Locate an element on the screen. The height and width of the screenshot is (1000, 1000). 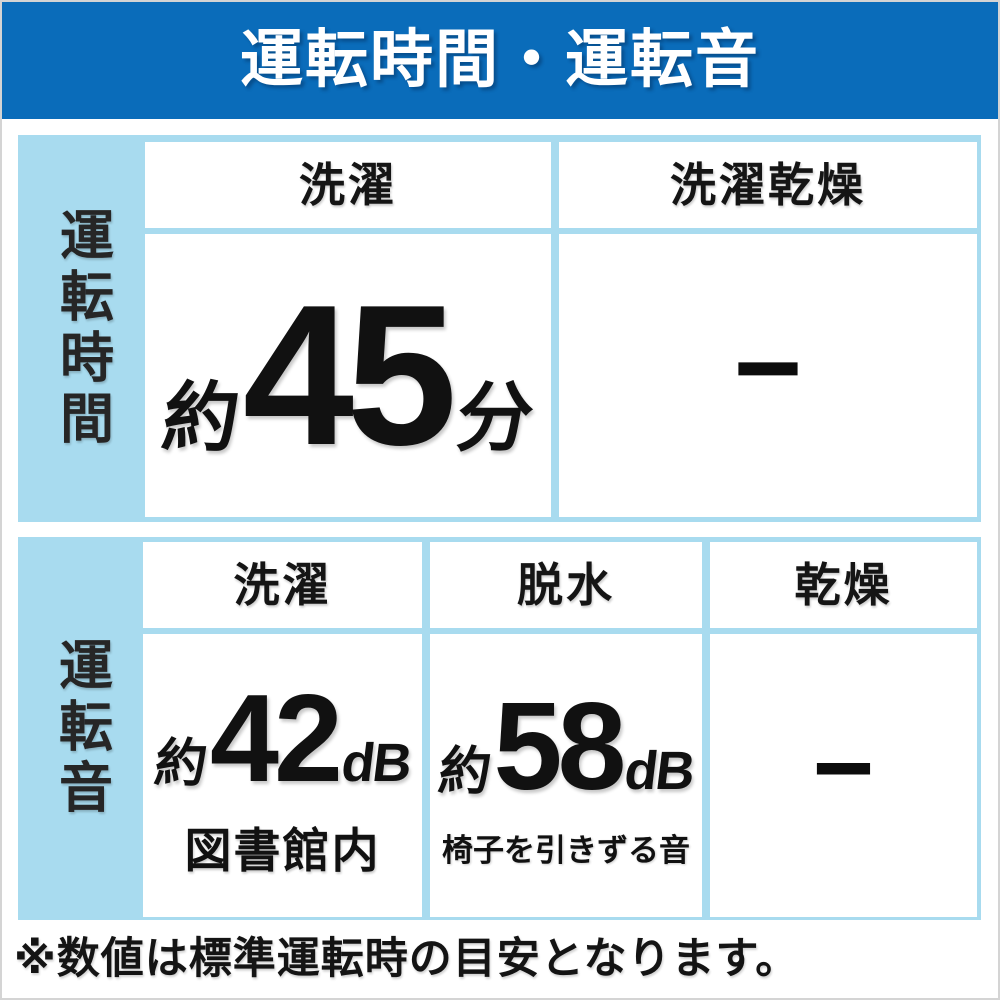
spin-noise-number: 58 is located at coordinates (560, 747).